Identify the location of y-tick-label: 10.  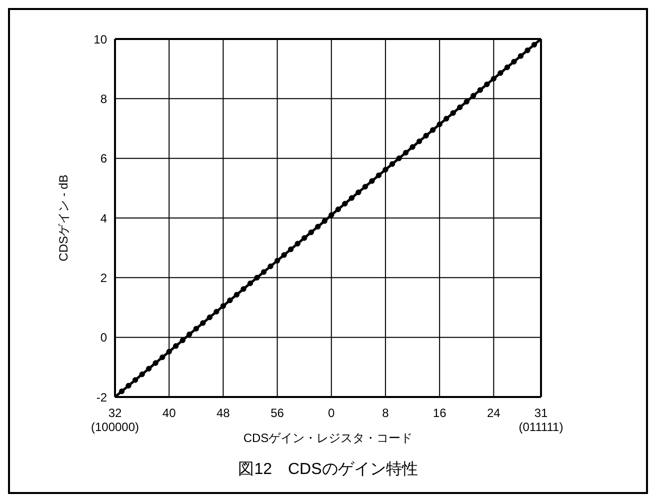
(101, 39).